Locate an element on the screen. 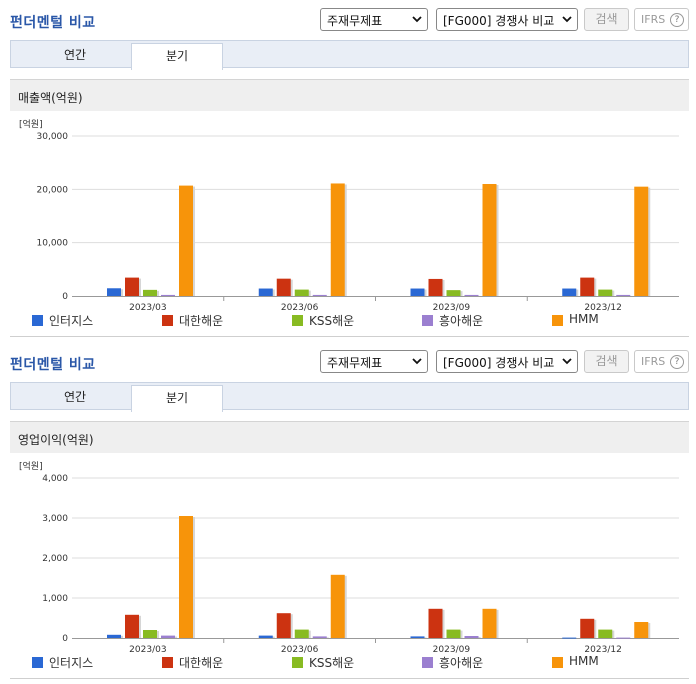 The height and width of the screenshot is (684, 696). ifrs-label: IFRS is located at coordinates (653, 361).